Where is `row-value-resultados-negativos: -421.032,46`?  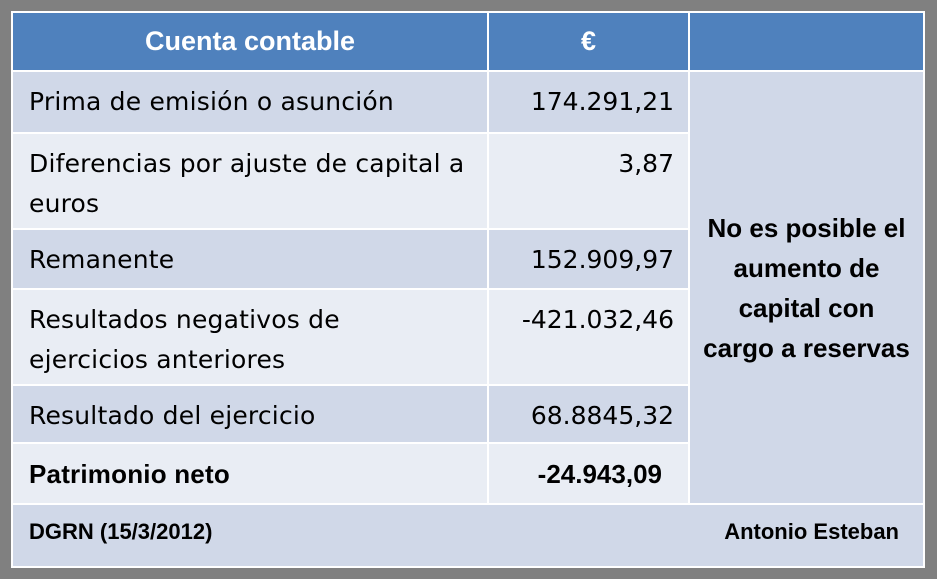 row-value-resultados-negativos: -421.032,46 is located at coordinates (588, 337).